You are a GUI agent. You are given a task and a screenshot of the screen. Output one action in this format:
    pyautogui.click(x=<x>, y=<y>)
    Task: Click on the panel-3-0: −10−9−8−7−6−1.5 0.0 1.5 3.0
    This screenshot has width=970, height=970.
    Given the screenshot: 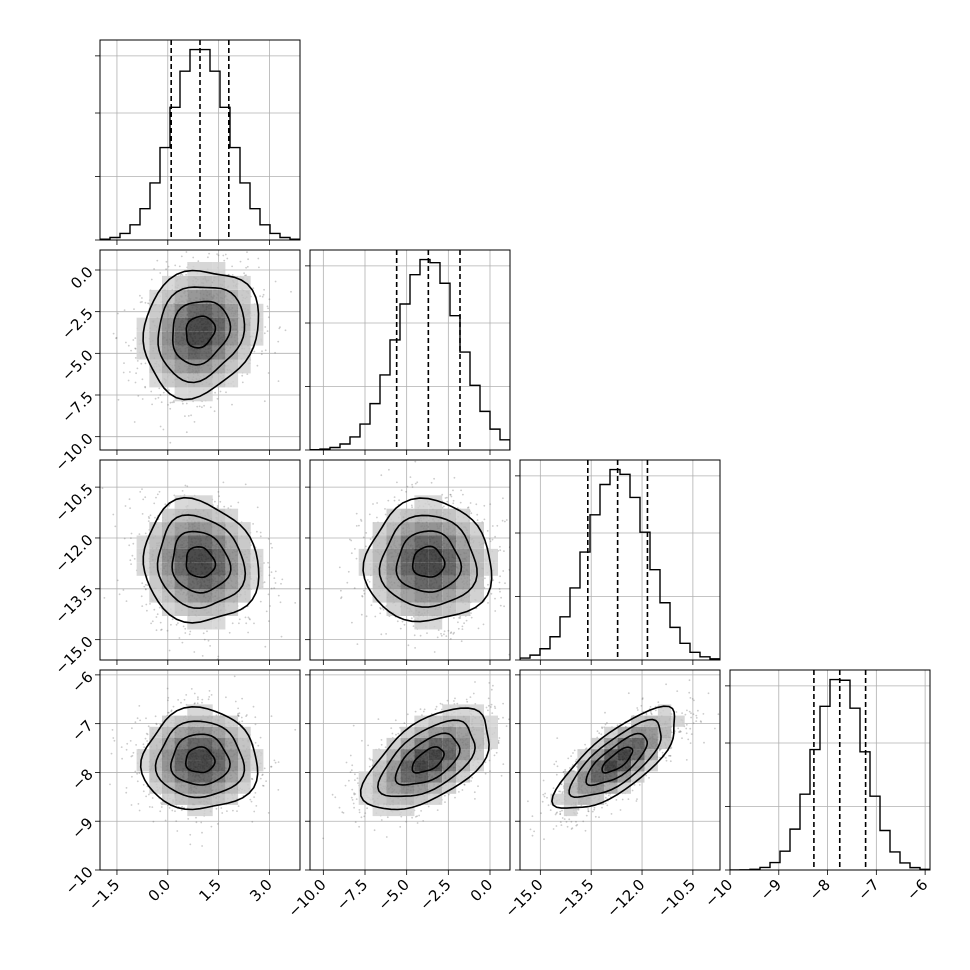 What is the action you would take?
    pyautogui.click(x=181, y=791)
    